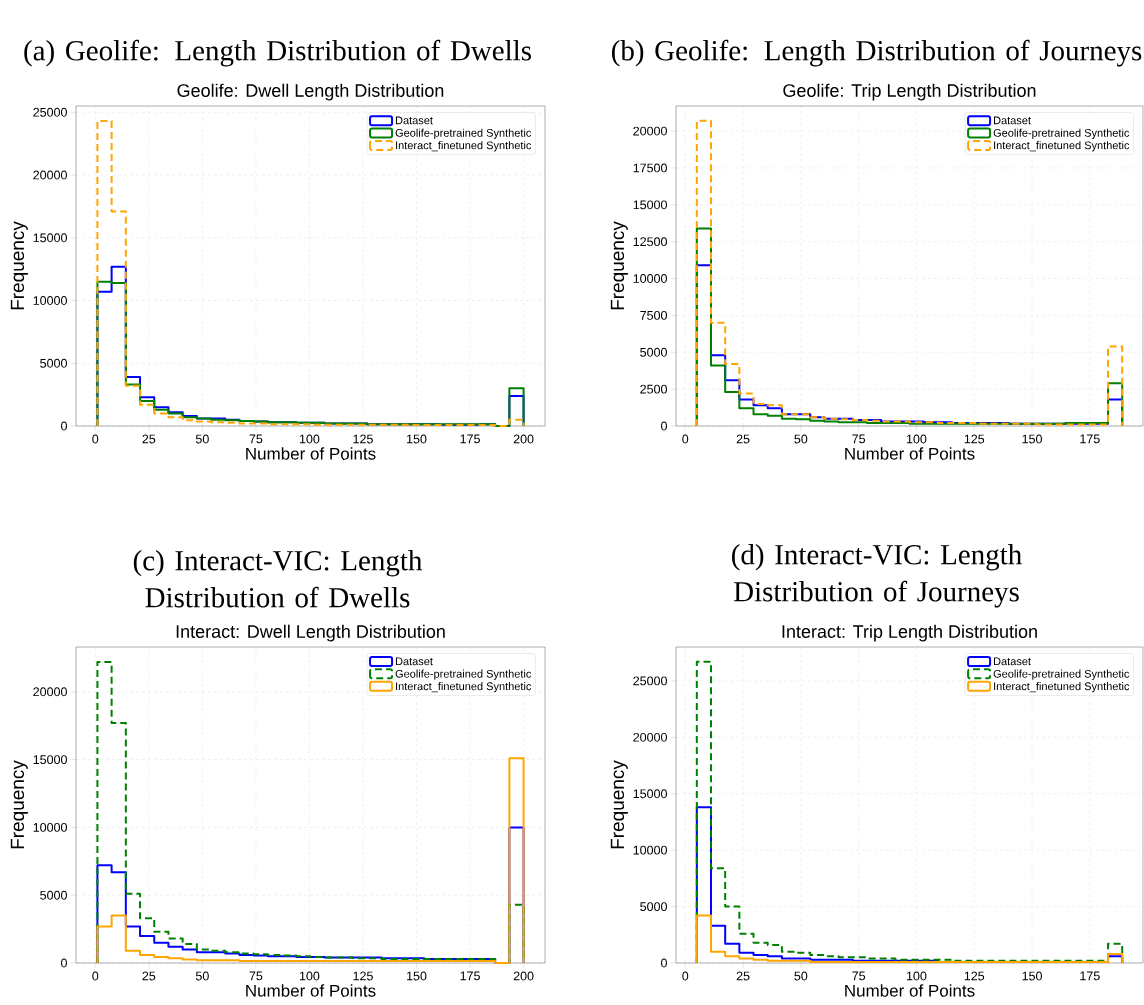  I want to click on y-tick-label: 17500, so click(650, 168).